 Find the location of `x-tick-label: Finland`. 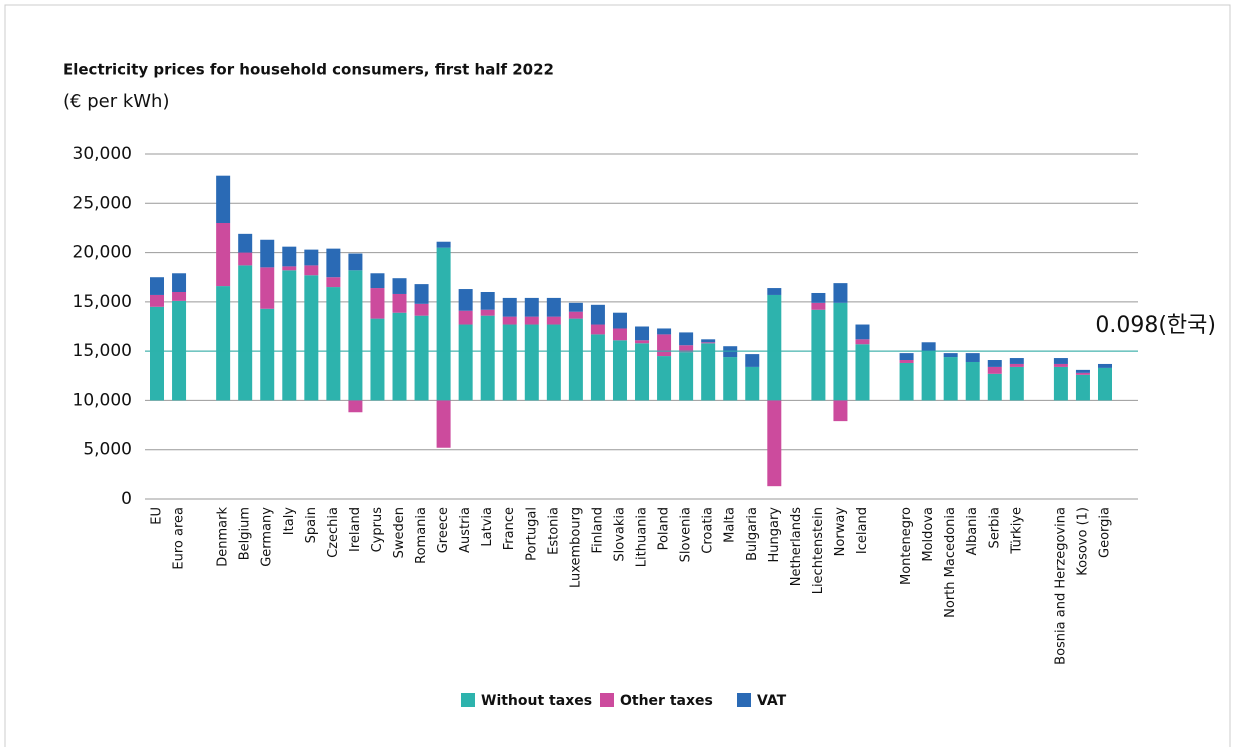

x-tick-label: Finland is located at coordinates (597, 530).